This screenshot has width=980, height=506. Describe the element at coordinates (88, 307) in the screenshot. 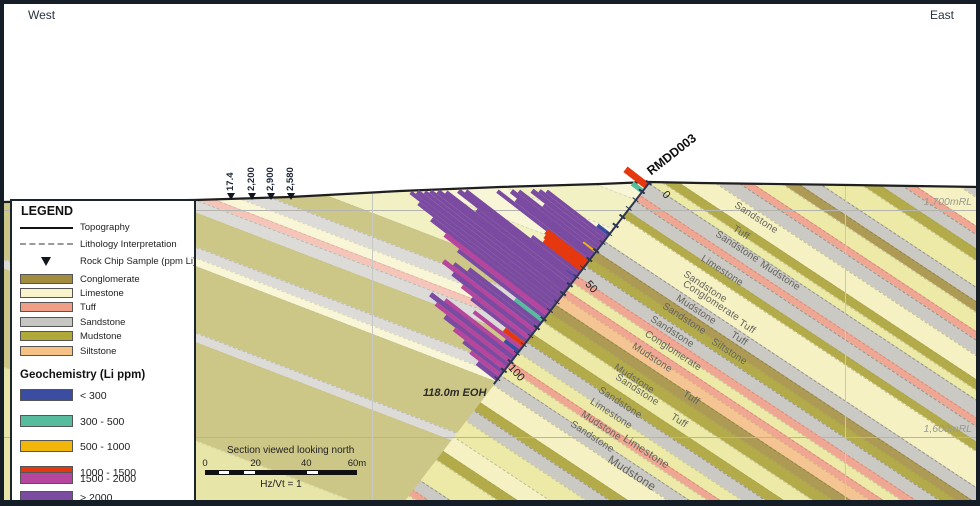

I see `lithology-label: Tuff` at that location.